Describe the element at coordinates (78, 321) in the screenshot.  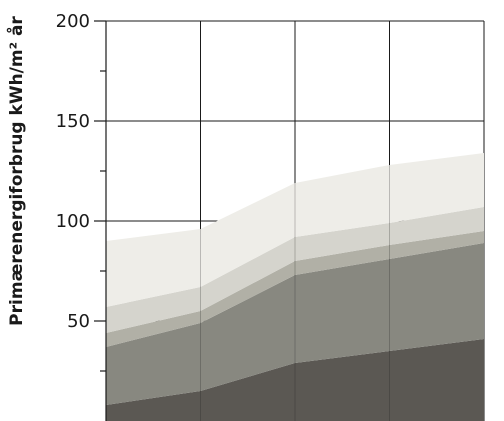
I see `y-tick-label: 50` at that location.